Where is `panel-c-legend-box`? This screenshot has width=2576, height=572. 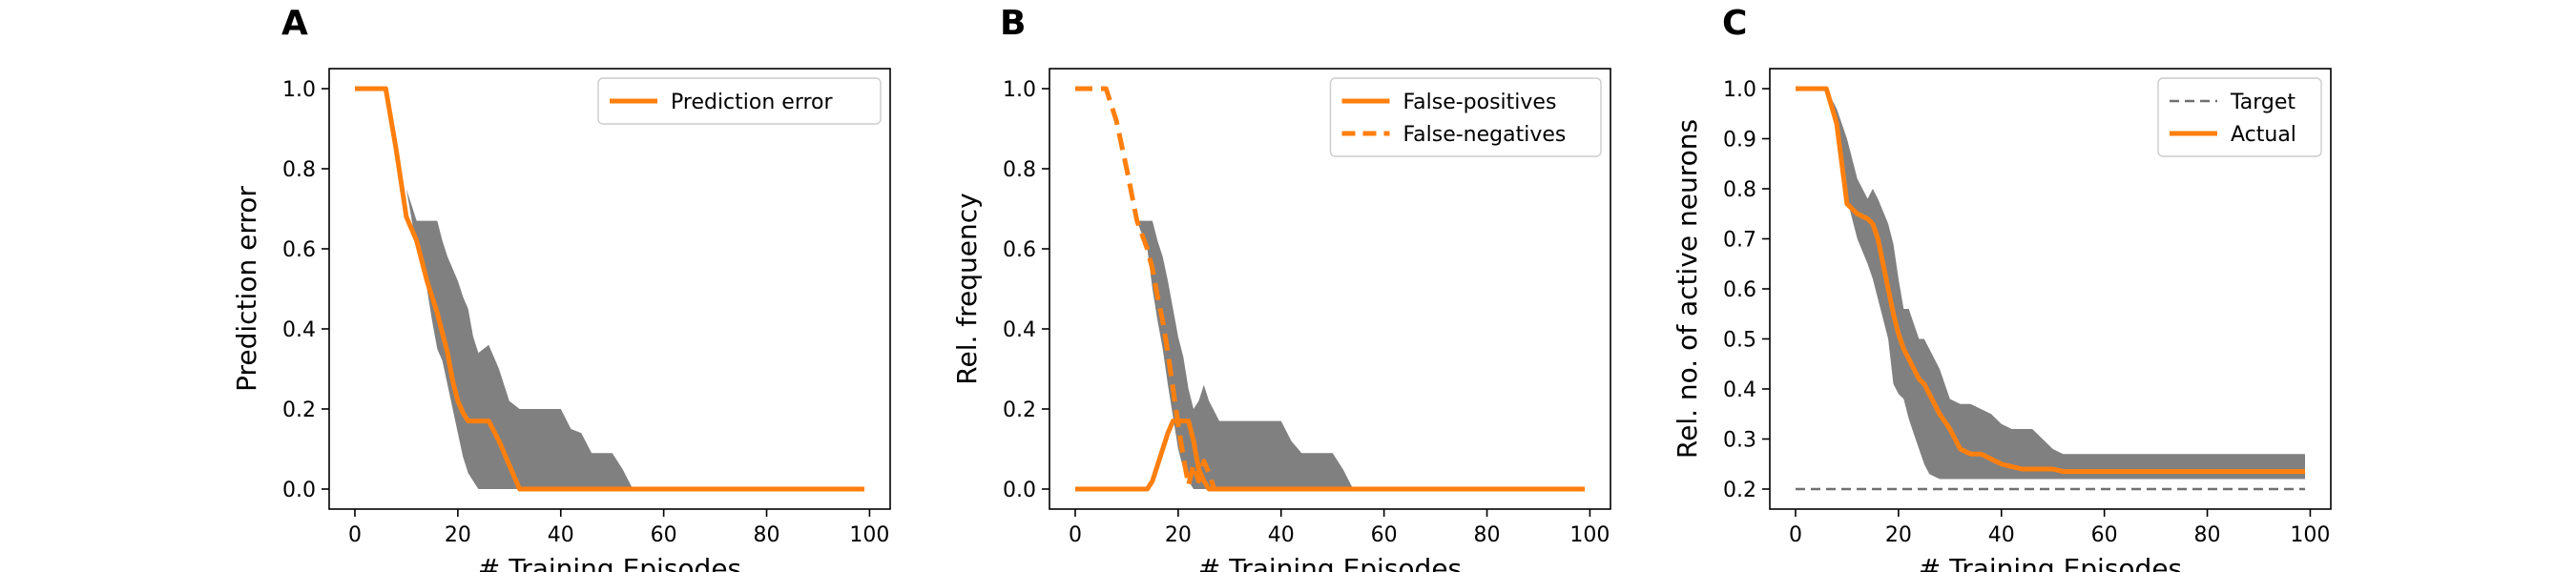 panel-c-legend-box is located at coordinates (2239, 117).